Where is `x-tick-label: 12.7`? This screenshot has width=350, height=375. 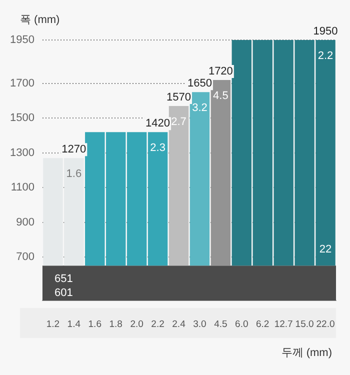 x-tick-label: 12.7 is located at coordinates (283, 324).